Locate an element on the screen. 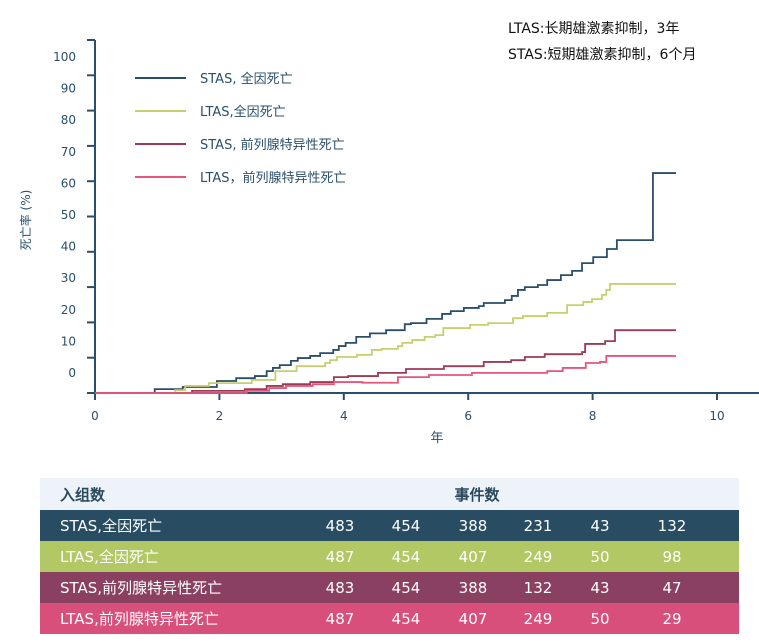 This screenshot has height=644, width=759. x-tick-label: 6 is located at coordinates (468, 416).